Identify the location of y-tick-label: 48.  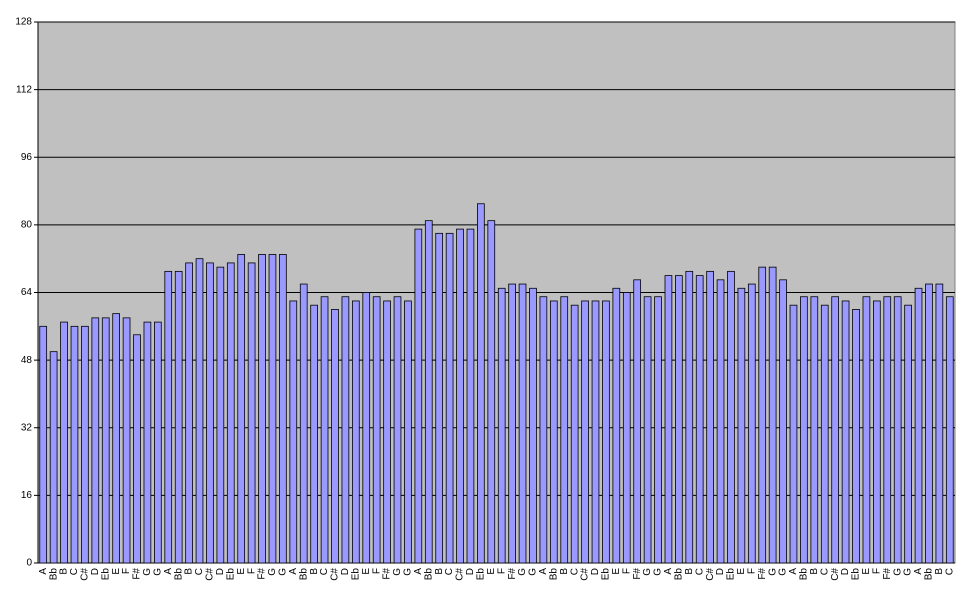
(27, 360).